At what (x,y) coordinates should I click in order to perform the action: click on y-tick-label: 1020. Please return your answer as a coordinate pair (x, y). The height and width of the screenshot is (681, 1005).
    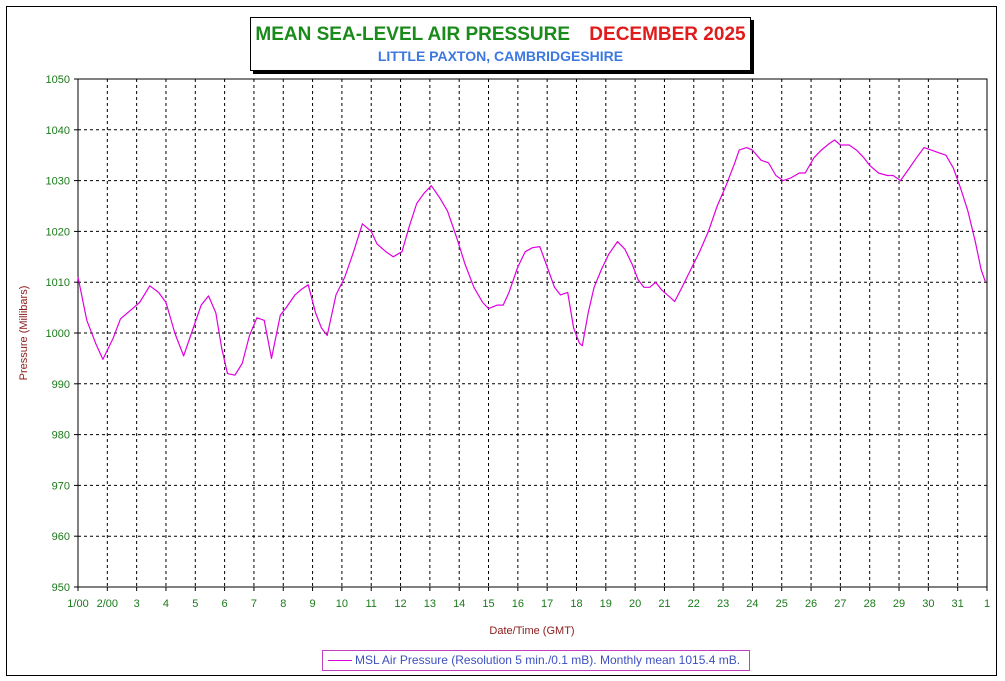
    Looking at the image, I should click on (58, 232).